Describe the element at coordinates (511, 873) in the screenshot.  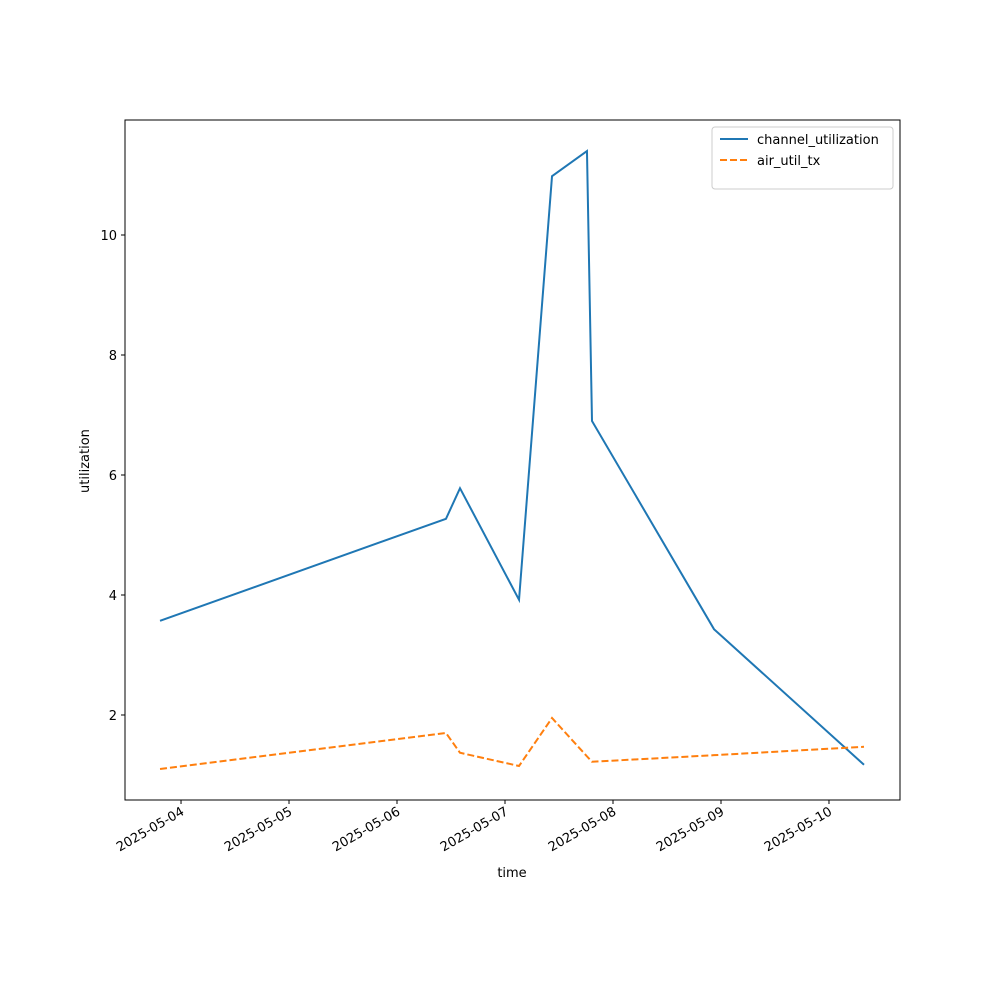
I see `x-axis-label: time` at that location.